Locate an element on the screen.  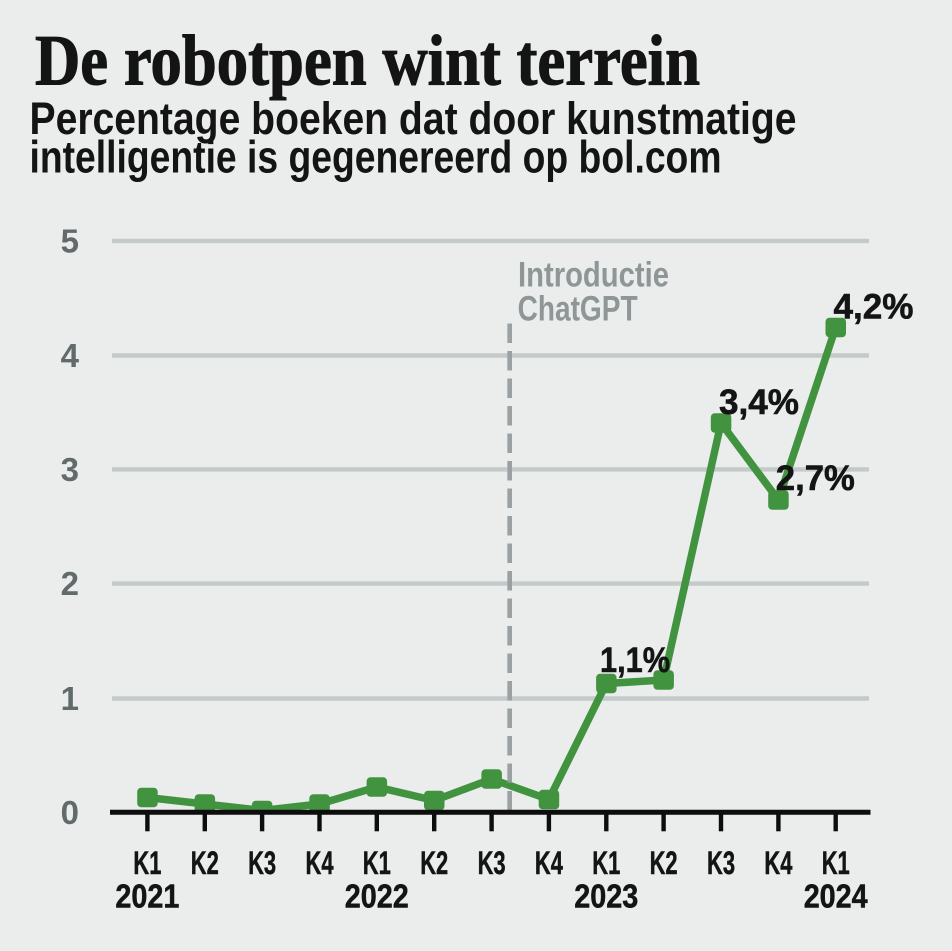
svg-text:Percentage boeken dat door kun: Percentage boeken dat door kunstmatige is located at coordinates (413, 118).